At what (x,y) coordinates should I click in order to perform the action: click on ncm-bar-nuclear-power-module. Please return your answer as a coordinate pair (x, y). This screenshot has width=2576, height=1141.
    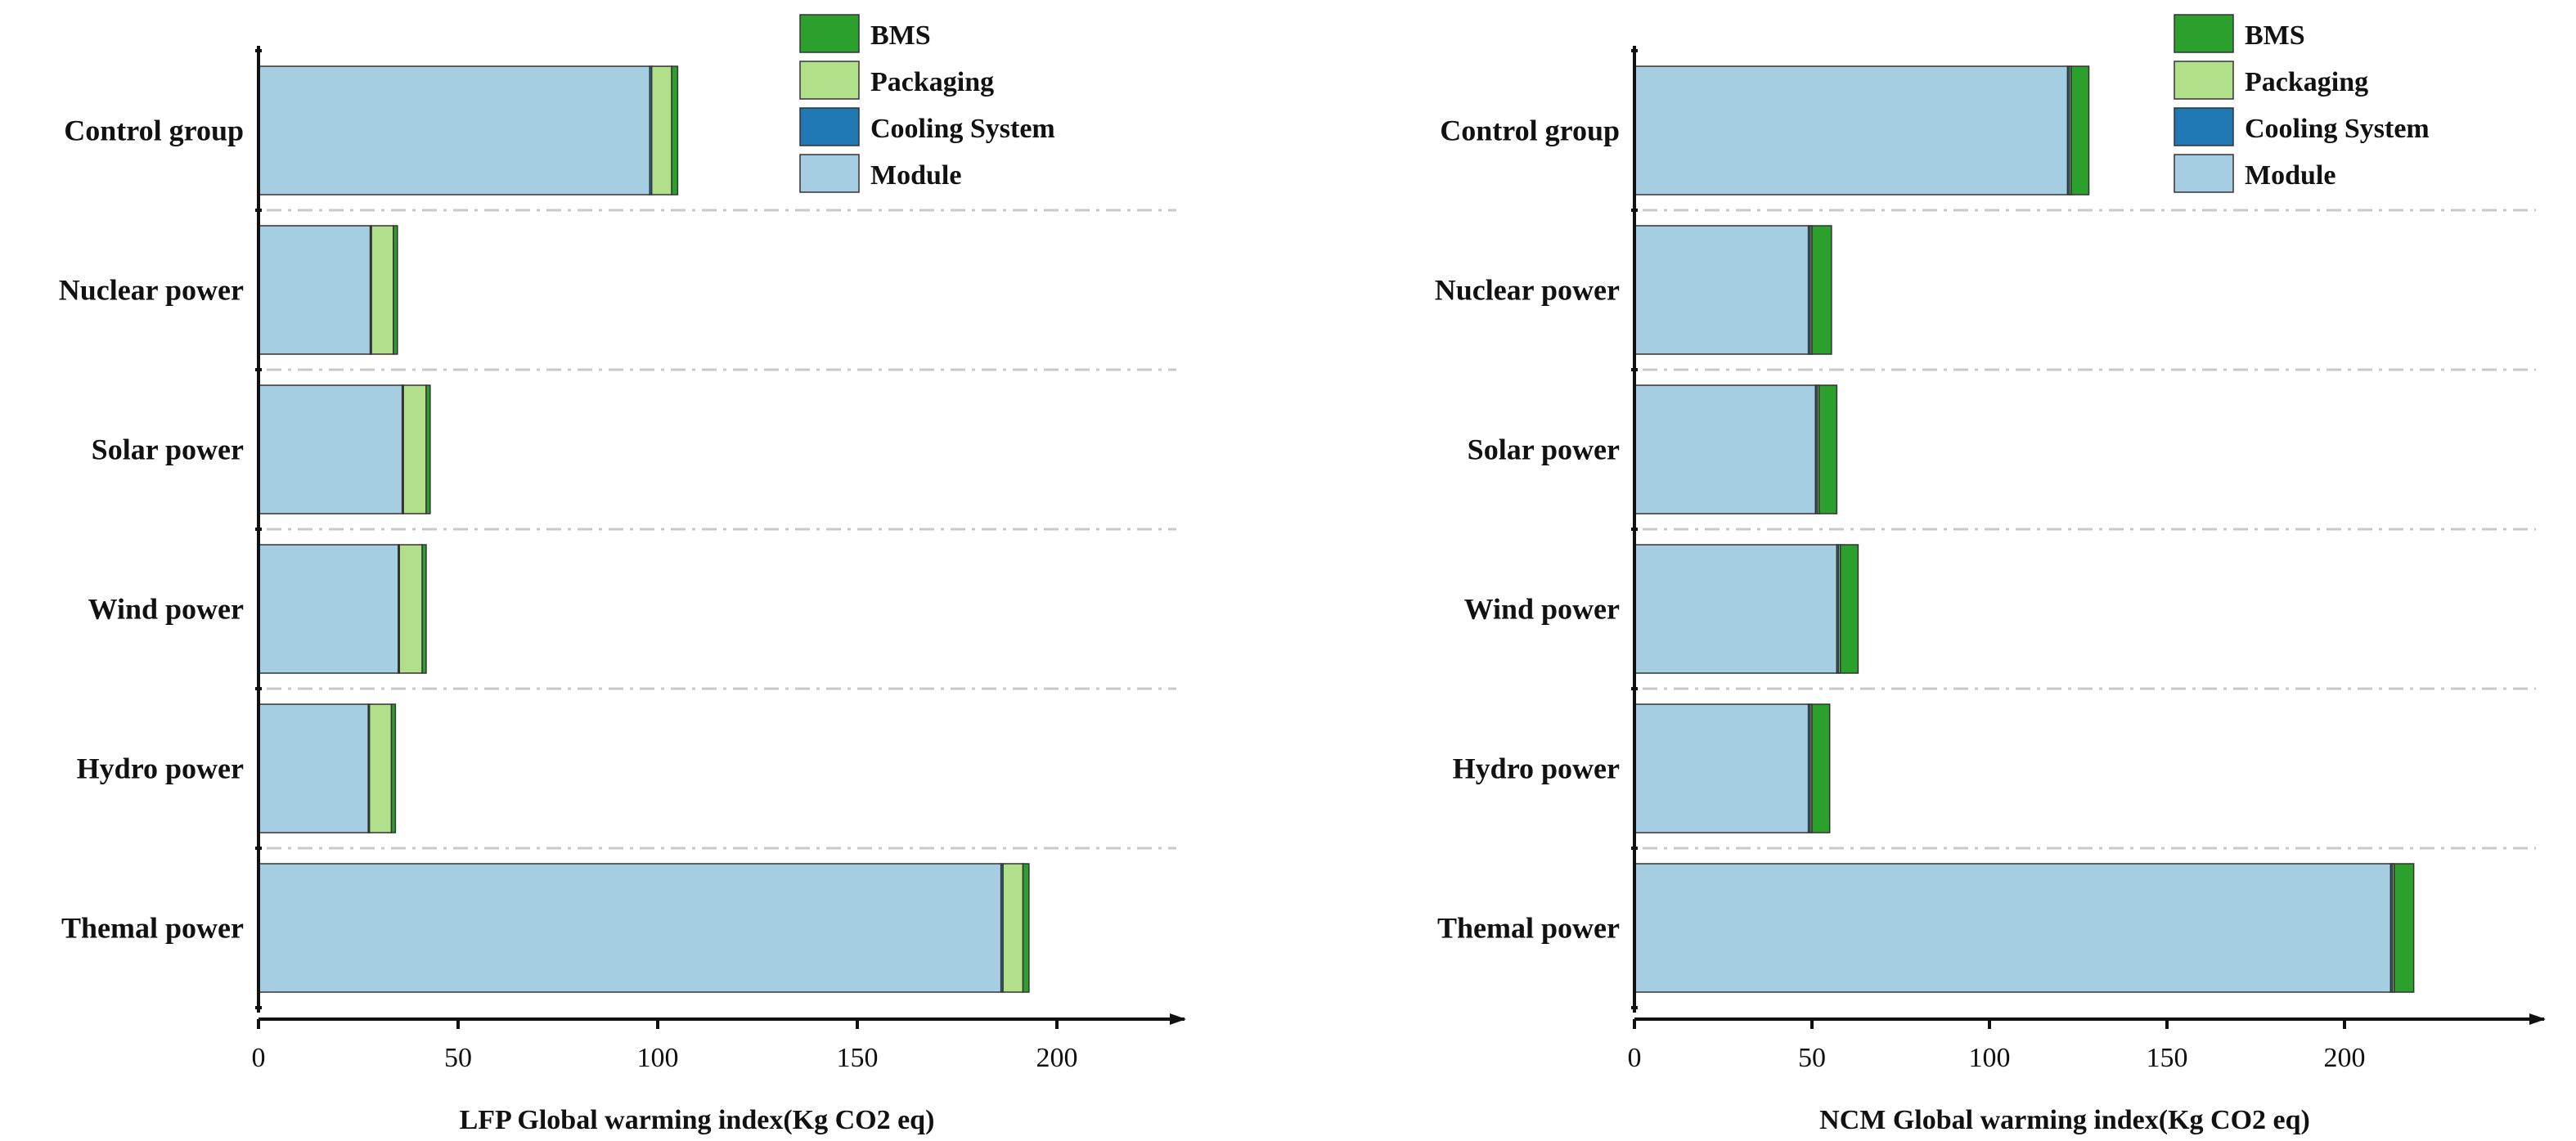
    Looking at the image, I should click on (1722, 290).